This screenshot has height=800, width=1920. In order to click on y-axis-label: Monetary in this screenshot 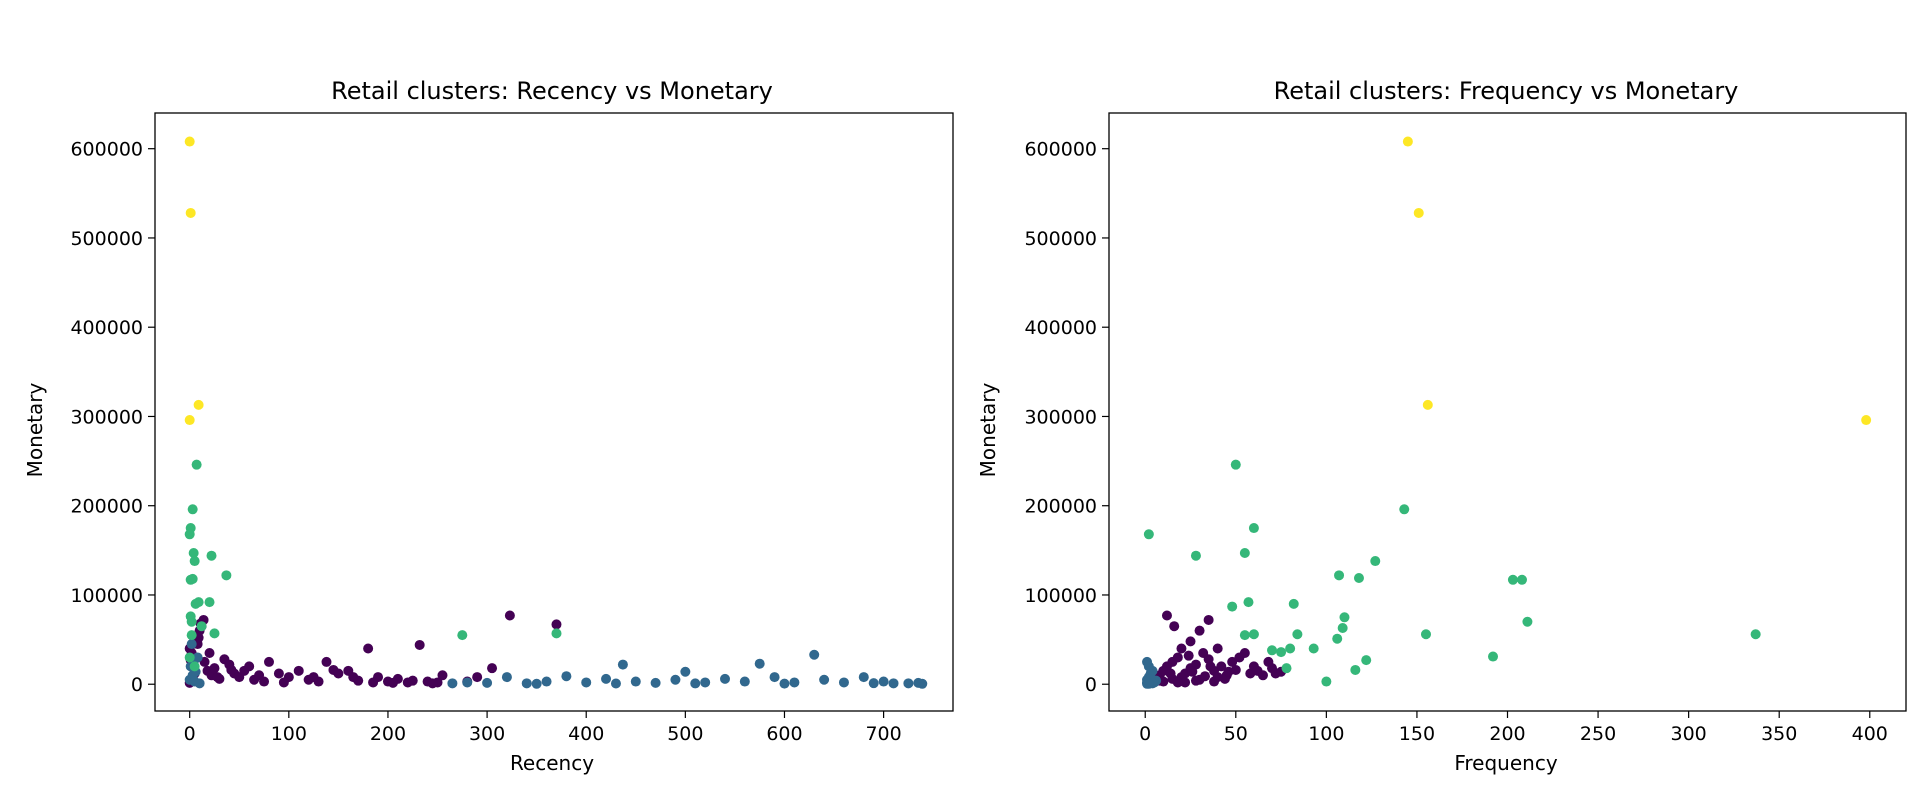, I will do `click(35, 430)`.